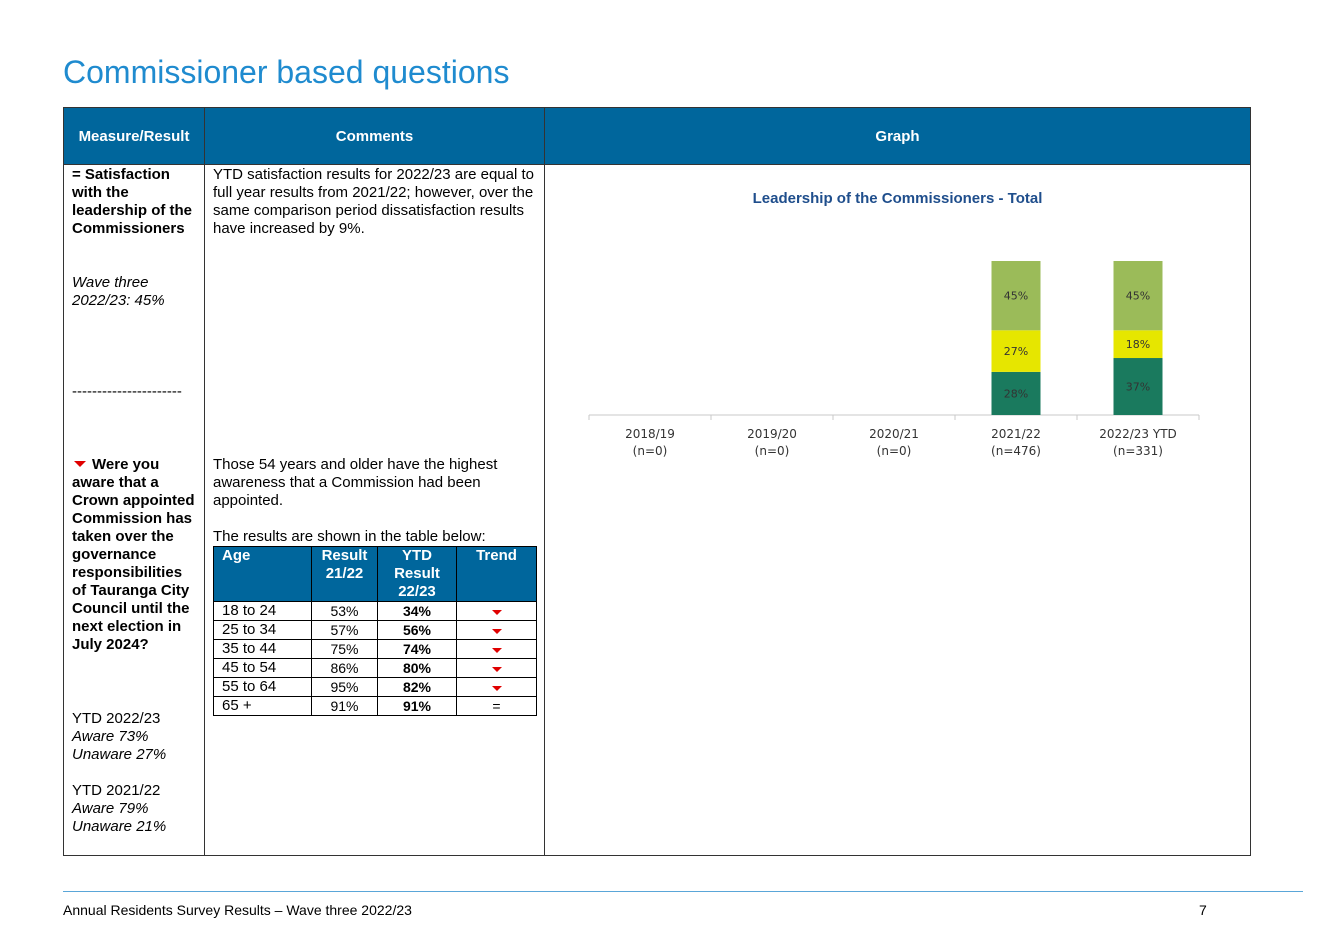 Image resolution: width=1329 pixels, height=939 pixels. What do you see at coordinates (262, 687) in the screenshot?
I see `age-cell: 55 to 64` at bounding box center [262, 687].